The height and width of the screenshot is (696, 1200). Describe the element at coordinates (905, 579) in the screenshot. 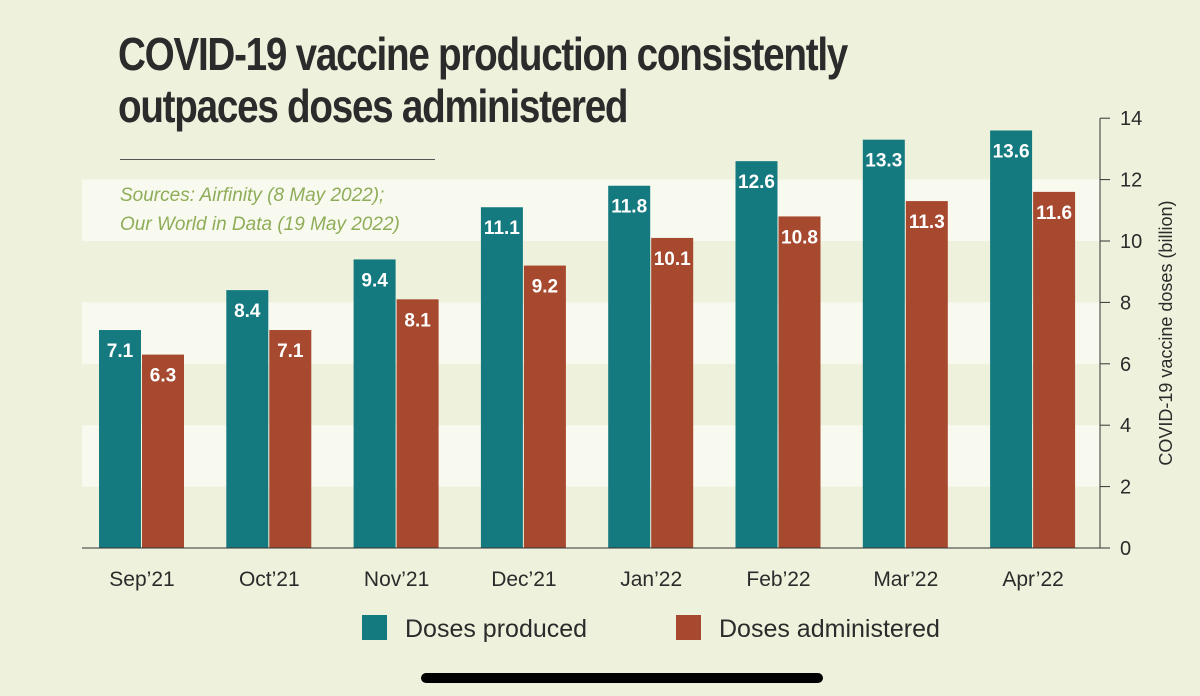

I see `x-tick-label: Mar’22` at that location.